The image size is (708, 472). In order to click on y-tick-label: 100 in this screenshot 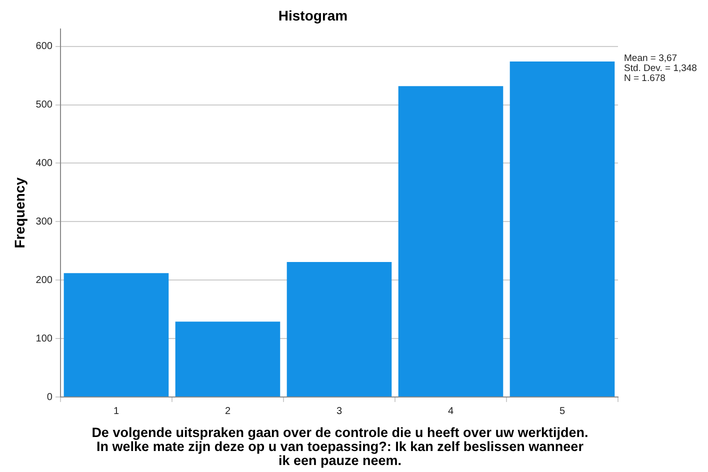, I will do `click(44, 338)`.